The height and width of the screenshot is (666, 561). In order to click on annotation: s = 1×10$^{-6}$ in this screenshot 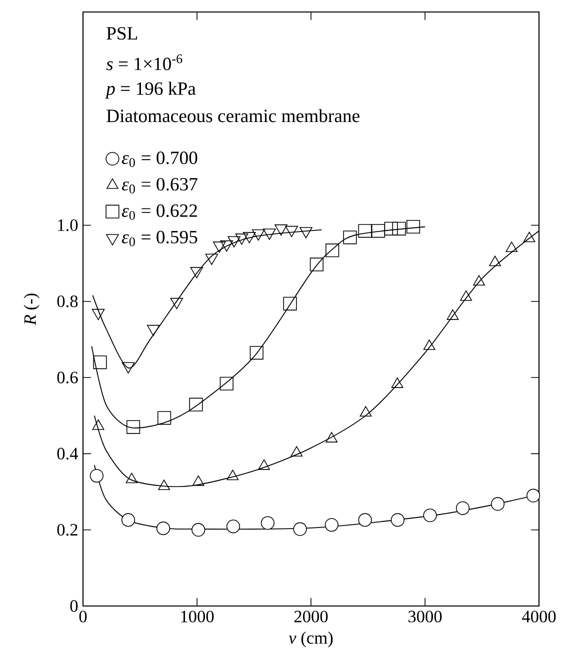, I will do `click(144, 62)`.